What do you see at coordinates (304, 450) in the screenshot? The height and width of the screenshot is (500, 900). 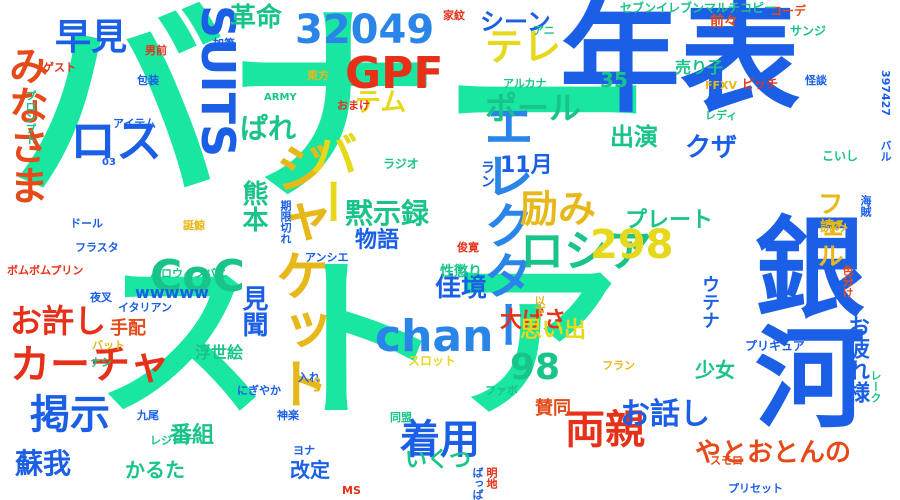 I see `cloud-word: ヨナ` at bounding box center [304, 450].